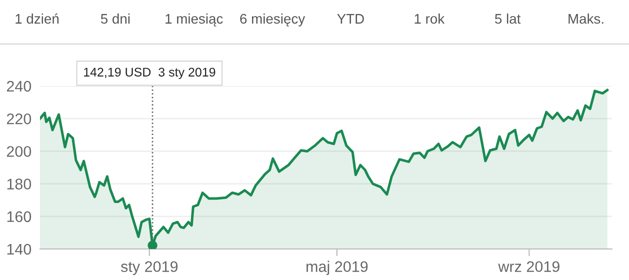  I want to click on text: 5 lat, so click(508, 19).